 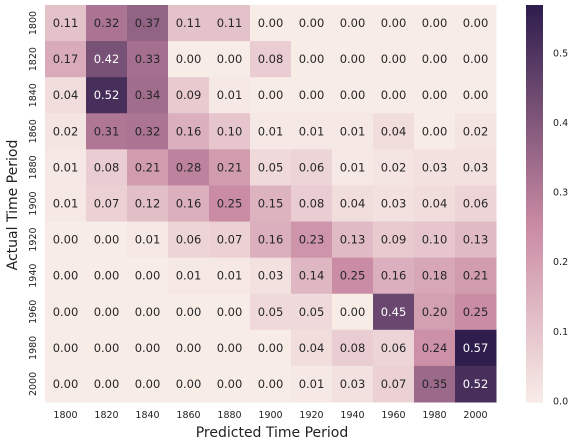 What do you see at coordinates (107, 95) in the screenshot?
I see `heatmap-cell-value: 0.52` at bounding box center [107, 95].